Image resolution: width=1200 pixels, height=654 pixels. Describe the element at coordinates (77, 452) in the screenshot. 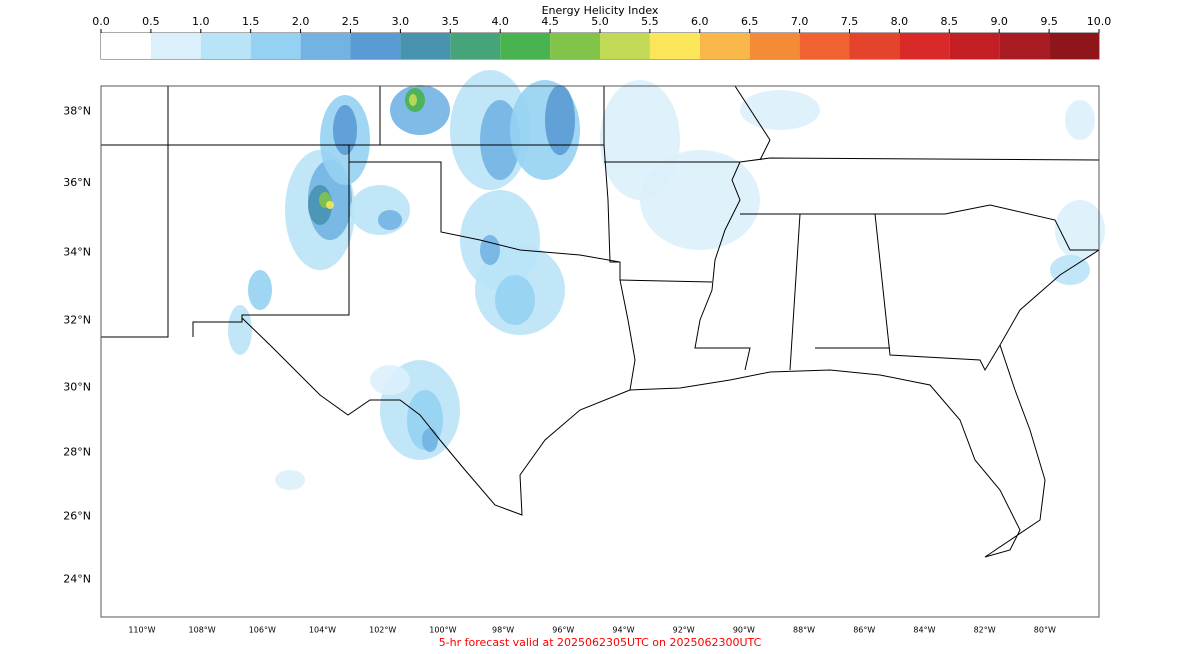

I see `y-tick-label: 28°N` at that location.